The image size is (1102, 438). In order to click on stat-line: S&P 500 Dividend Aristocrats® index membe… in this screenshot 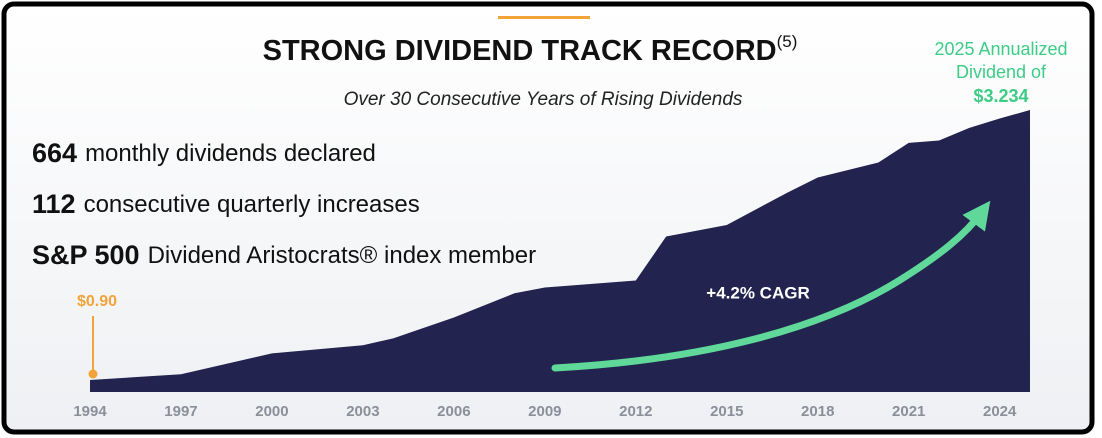, I will do `click(284, 255)`.